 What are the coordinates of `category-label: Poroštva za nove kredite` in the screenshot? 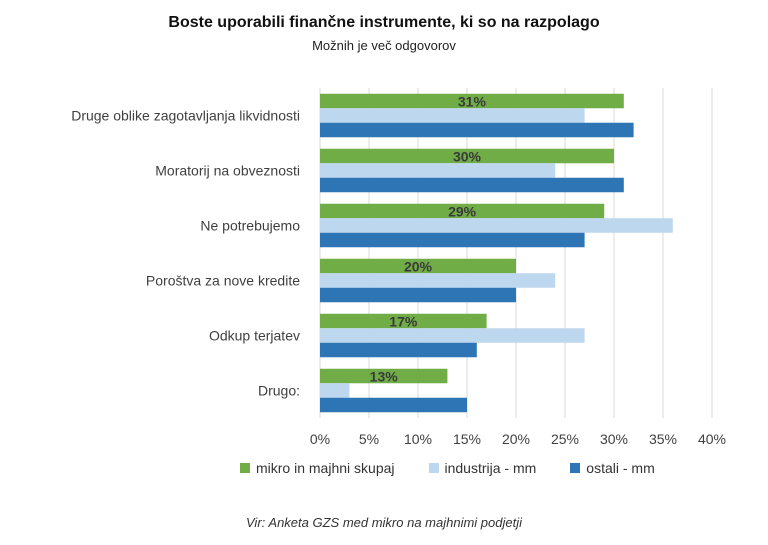 It's located at (223, 281).